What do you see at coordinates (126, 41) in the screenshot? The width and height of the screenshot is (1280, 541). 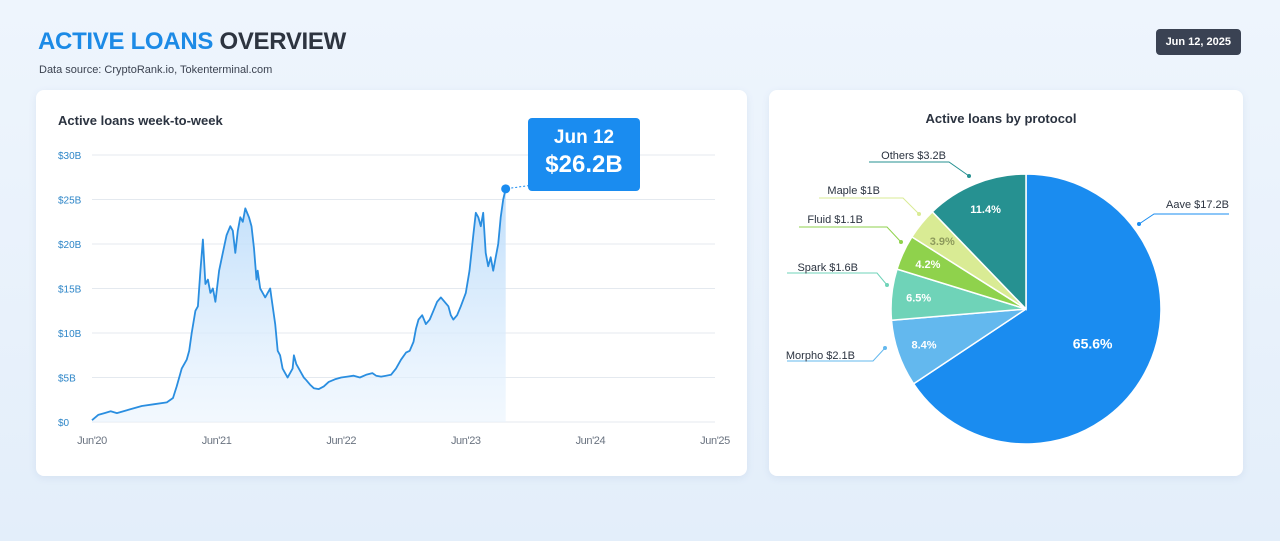 I see `title-accent: ACTIVE LOANS` at bounding box center [126, 41].